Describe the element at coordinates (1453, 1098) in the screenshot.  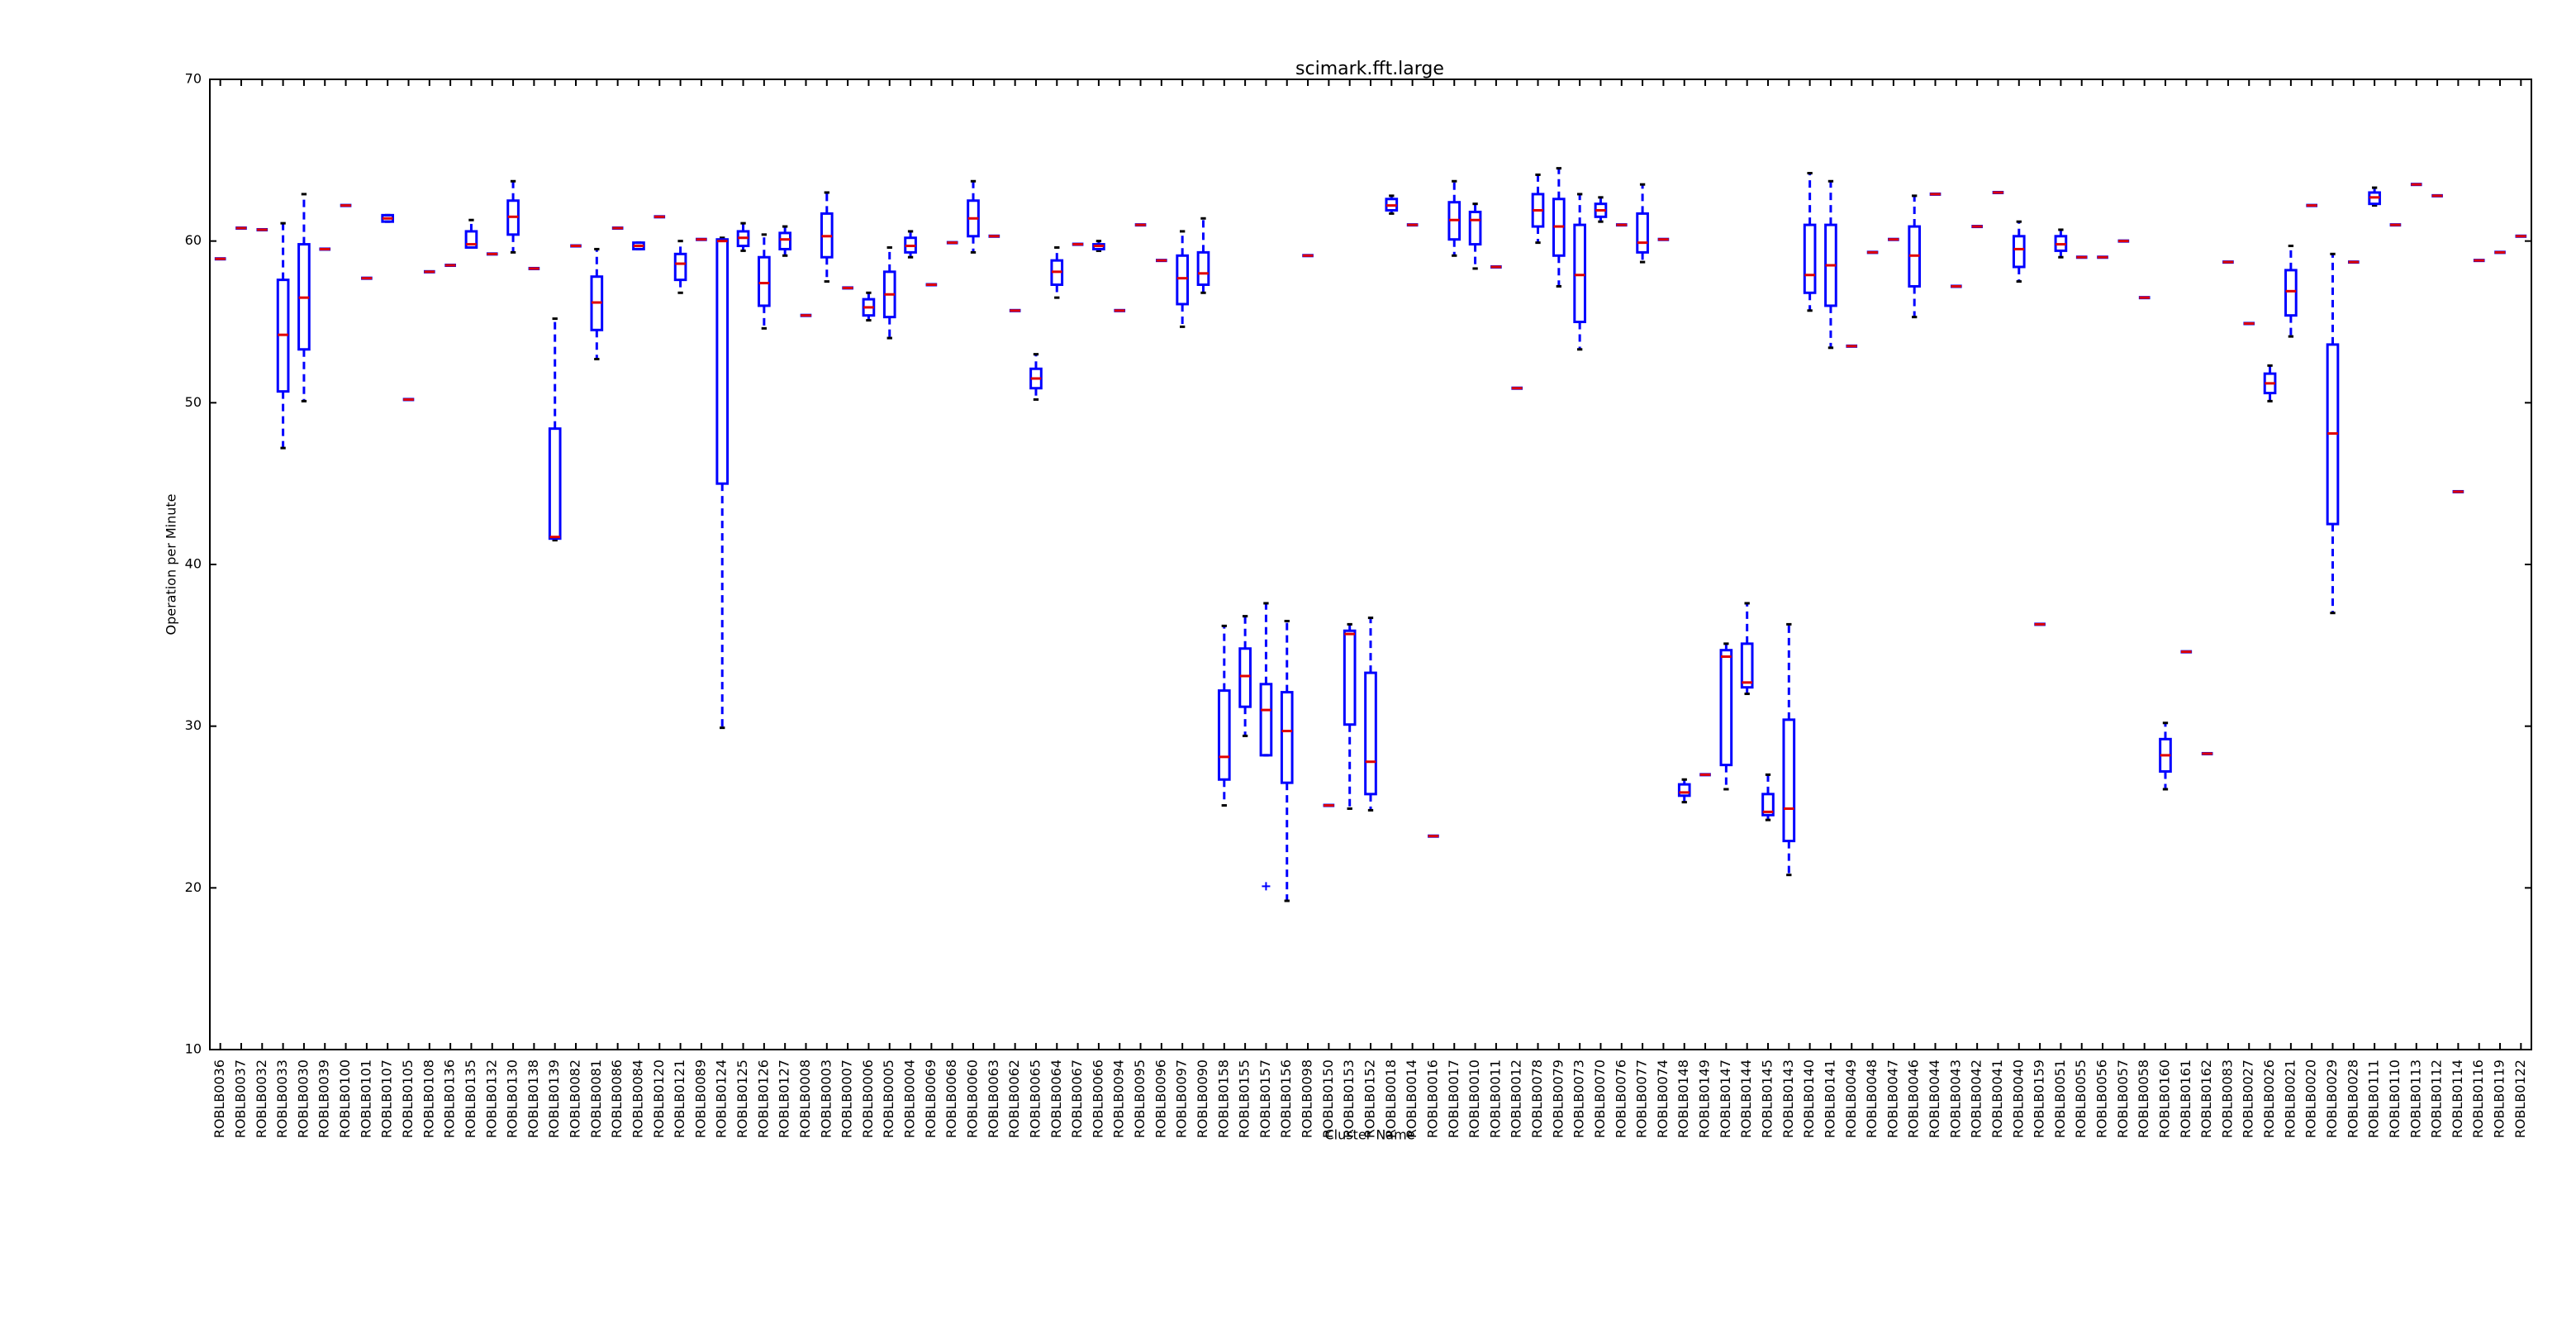
I see `x-tick-label: ROBLB0017` at that location.